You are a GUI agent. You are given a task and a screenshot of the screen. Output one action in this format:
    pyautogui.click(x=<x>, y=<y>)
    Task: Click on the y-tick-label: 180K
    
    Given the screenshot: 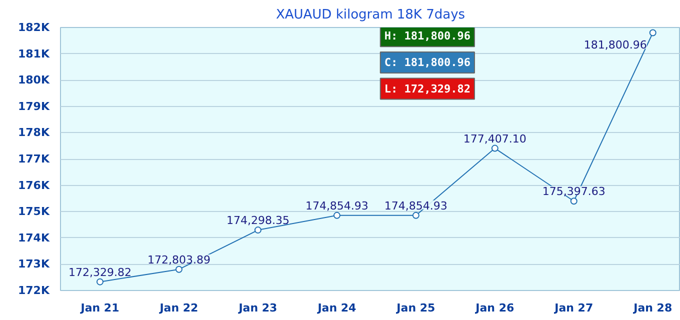 What is the action you would take?
    pyautogui.click(x=34, y=80)
    